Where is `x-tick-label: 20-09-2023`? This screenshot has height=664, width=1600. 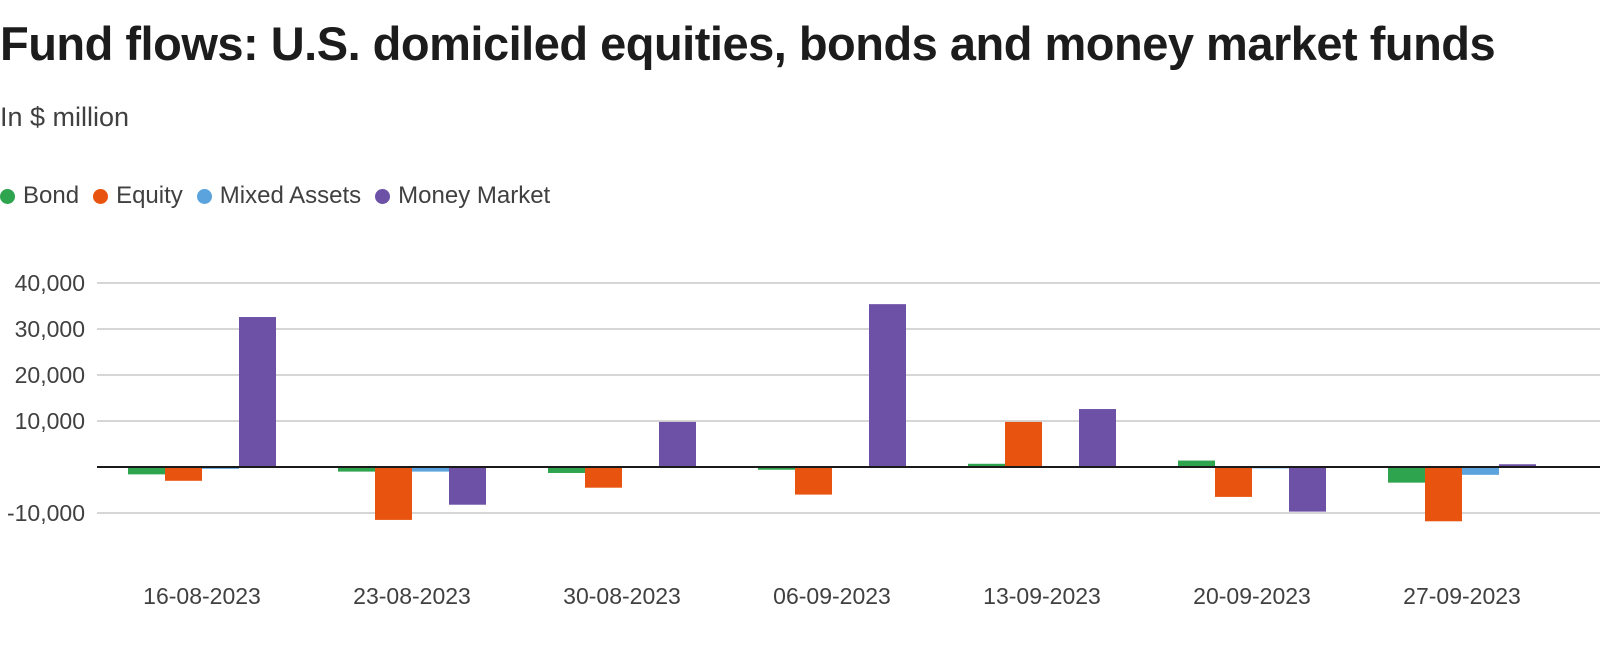
x-tick-label: 20-09-2023 is located at coordinates (1252, 596).